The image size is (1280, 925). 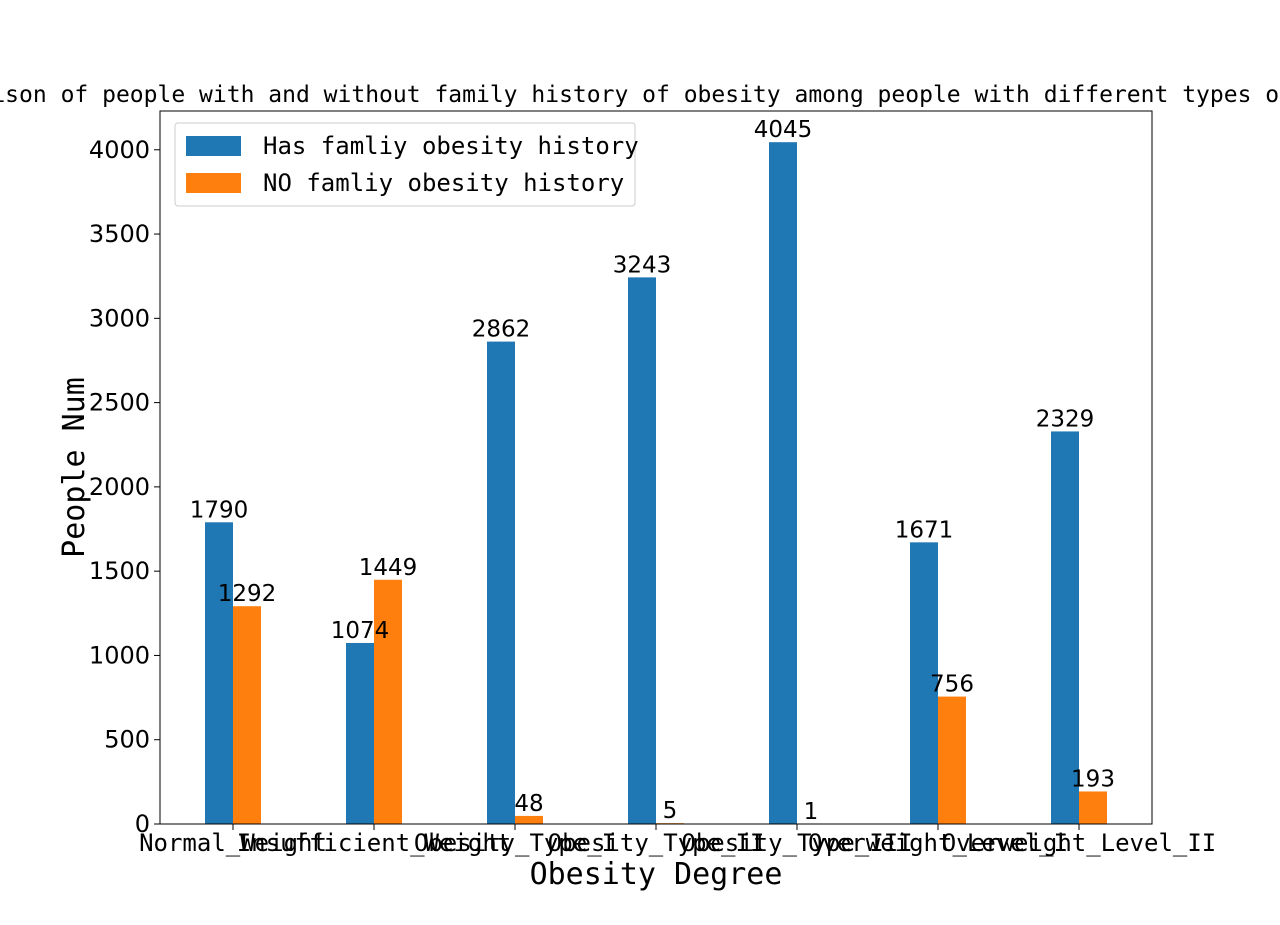 I want to click on y-tick-label: 2500, so click(x=119, y=403).